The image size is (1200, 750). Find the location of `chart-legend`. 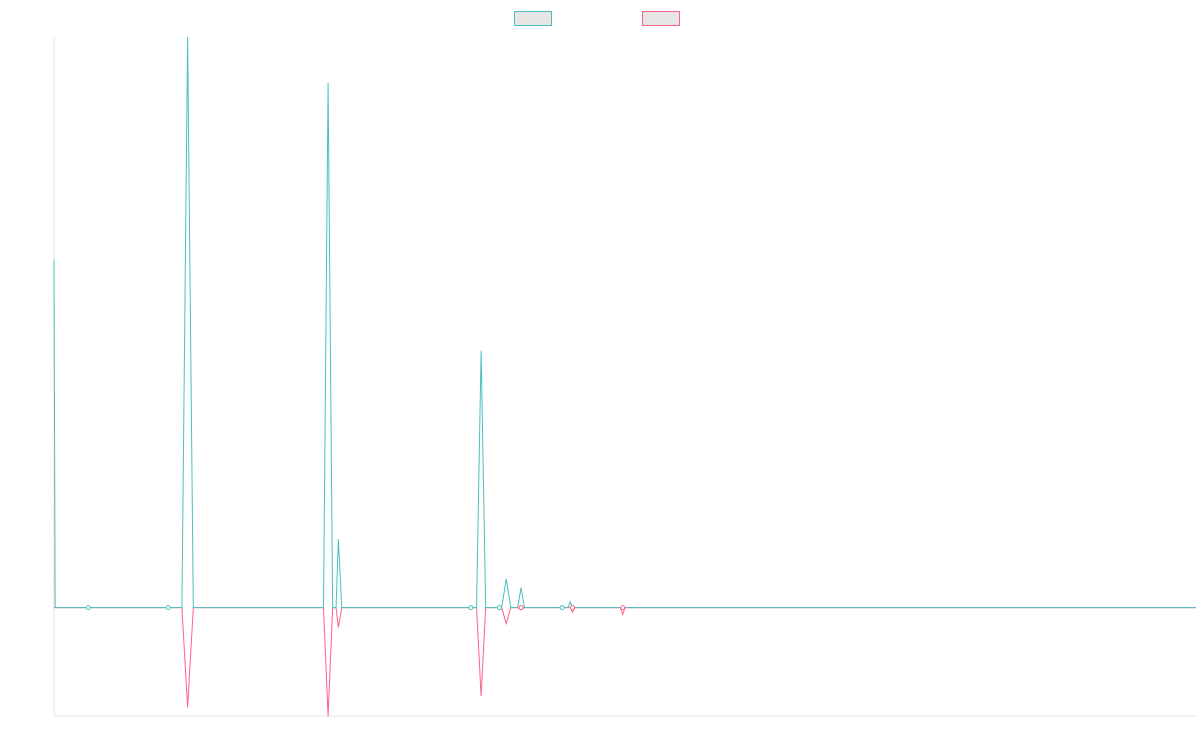

chart-legend is located at coordinates (600, 18).